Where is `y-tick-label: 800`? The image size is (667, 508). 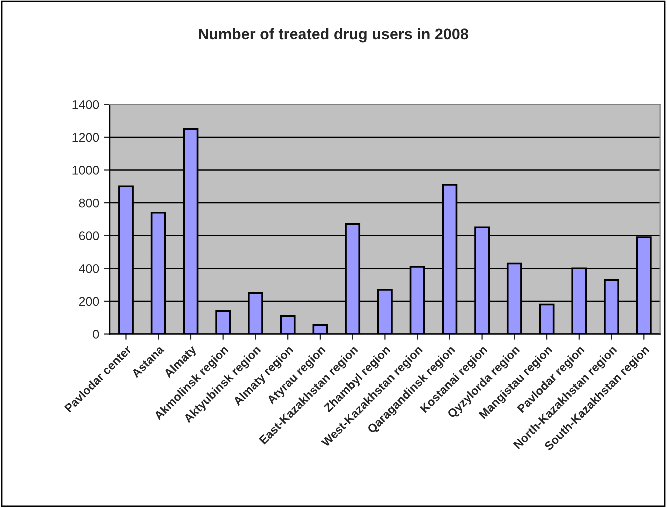
y-tick-label: 800 is located at coordinates (89, 203).